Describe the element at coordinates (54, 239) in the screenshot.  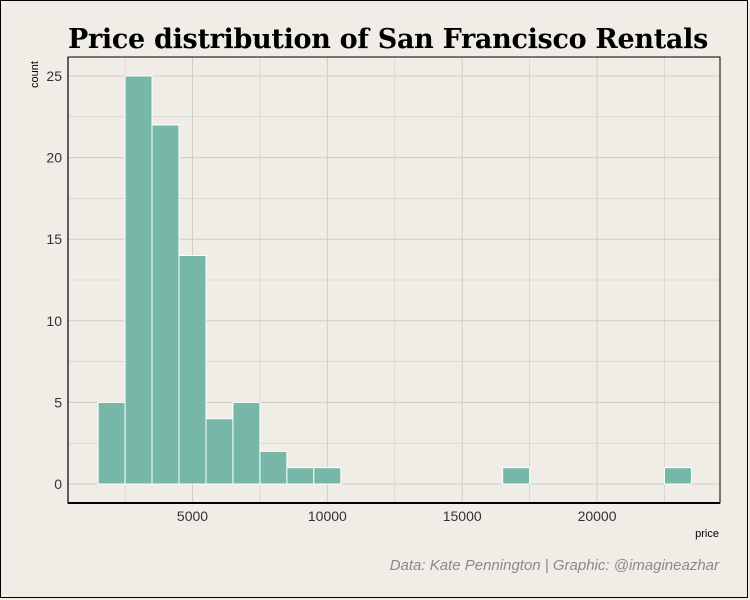
I see `y-tick-label: 15` at that location.